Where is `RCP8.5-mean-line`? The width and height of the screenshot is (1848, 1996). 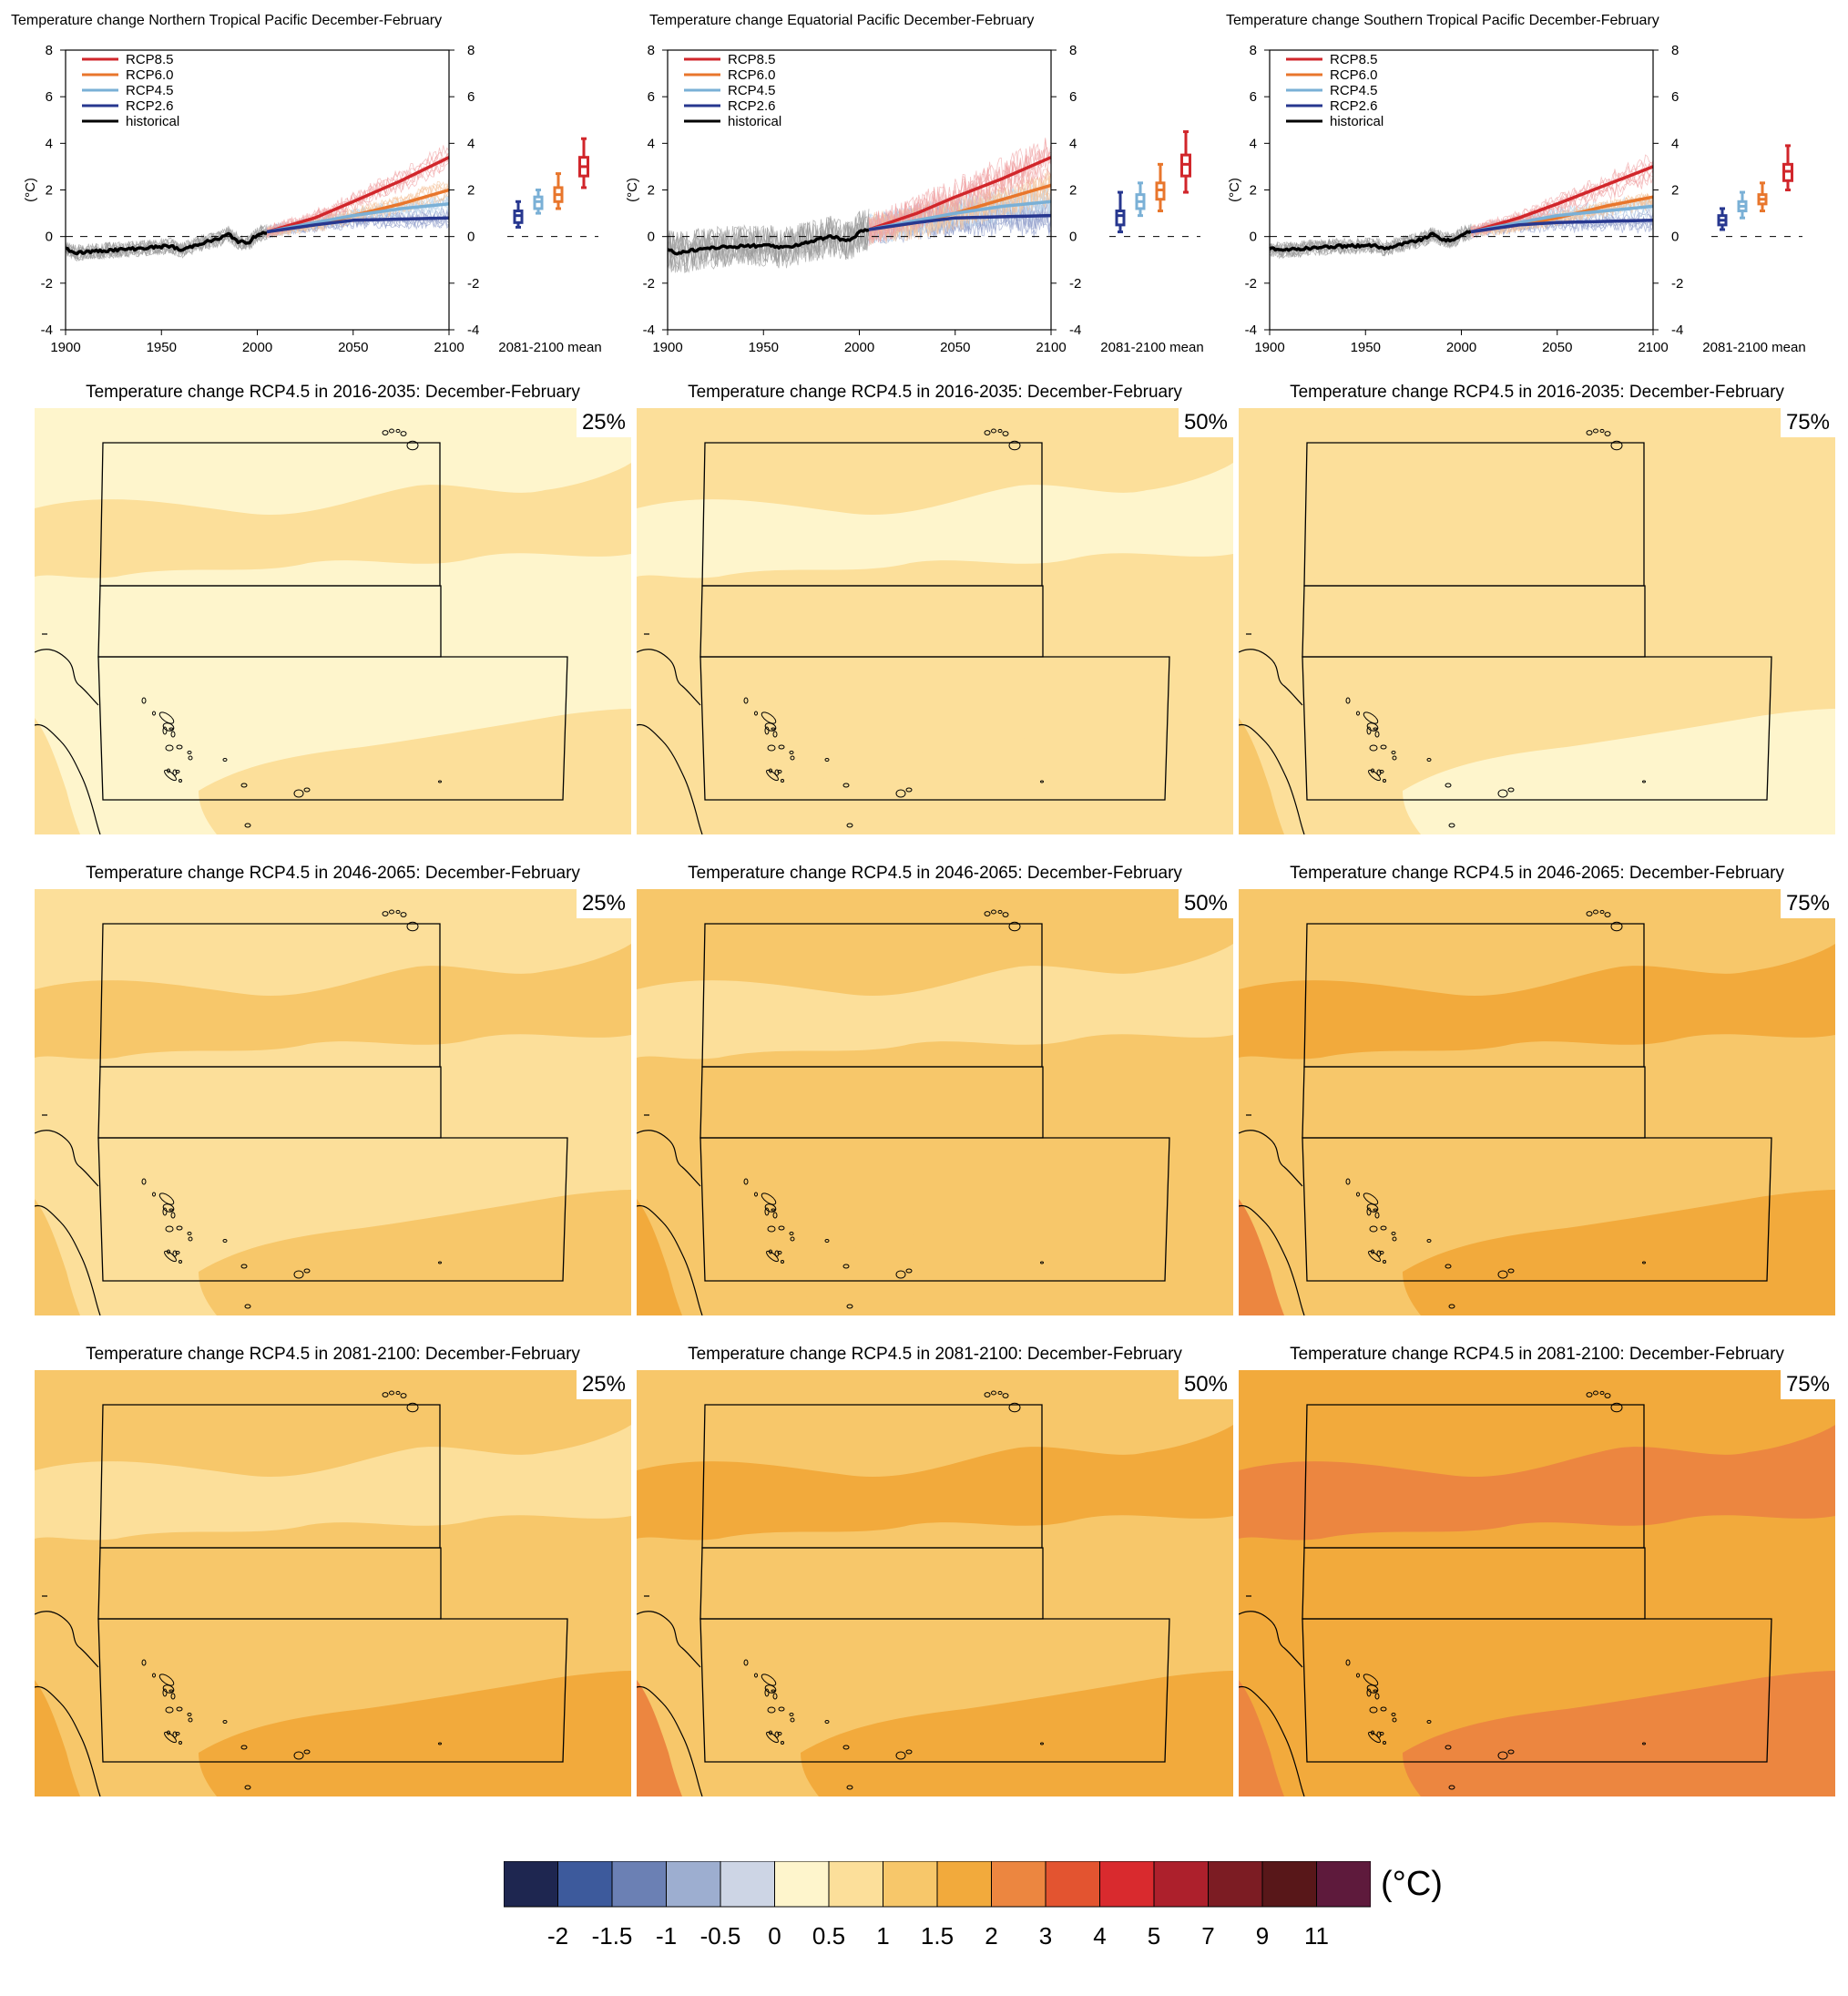
RCP8.5-mean-line is located at coordinates (1562, 199).